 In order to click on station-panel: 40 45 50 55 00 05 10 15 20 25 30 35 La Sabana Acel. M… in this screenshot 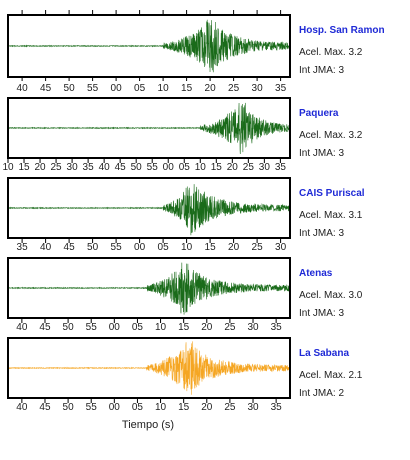, I will do `click(185, 375)`.